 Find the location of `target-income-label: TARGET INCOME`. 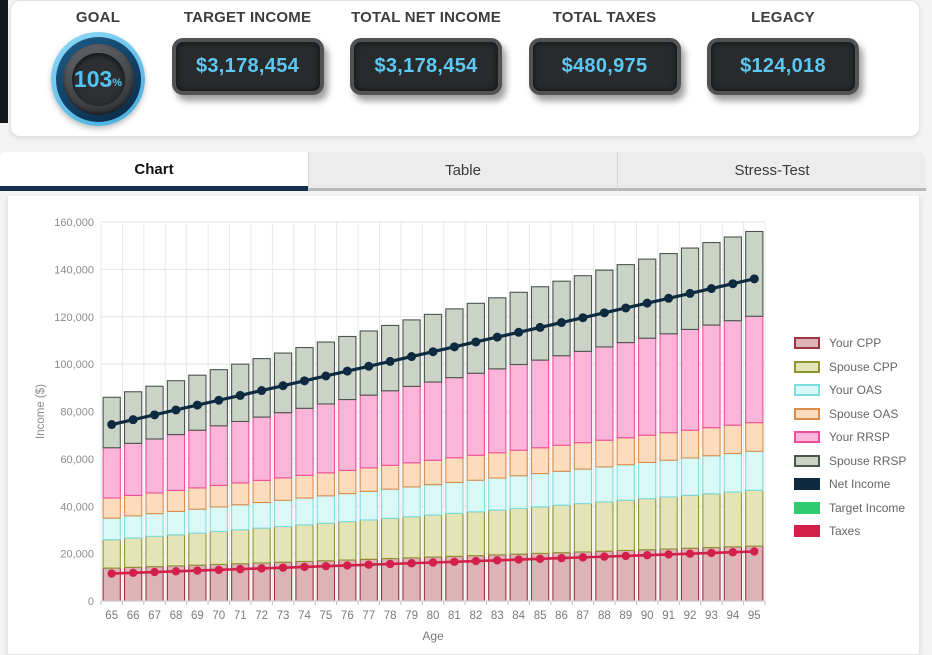

target-income-label: TARGET INCOME is located at coordinates (247, 17).